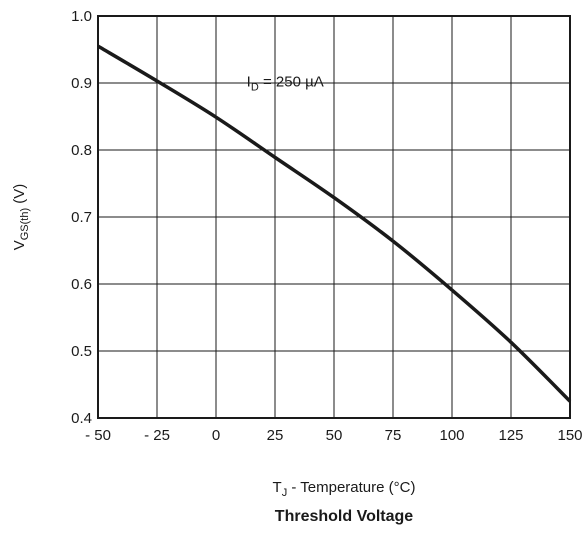 Image resolution: width=586 pixels, height=534 pixels. I want to click on y-tick-label: 0.7, so click(81, 217).